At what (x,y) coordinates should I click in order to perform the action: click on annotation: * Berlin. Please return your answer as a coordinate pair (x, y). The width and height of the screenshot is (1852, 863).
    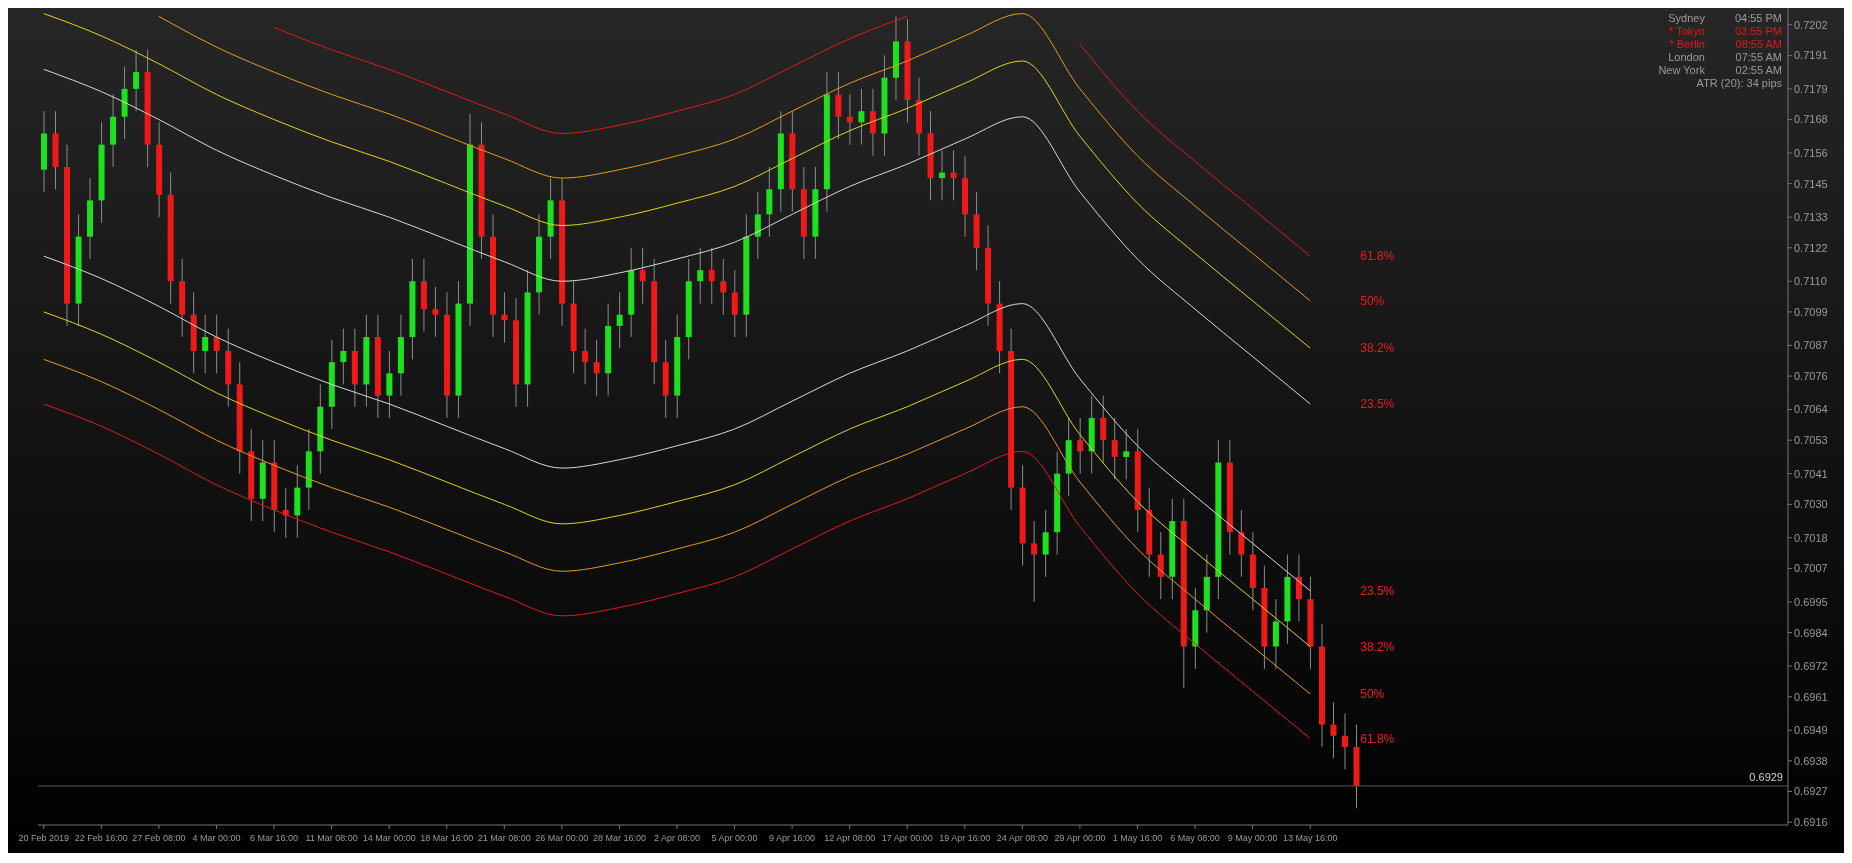
    Looking at the image, I should click on (1686, 44).